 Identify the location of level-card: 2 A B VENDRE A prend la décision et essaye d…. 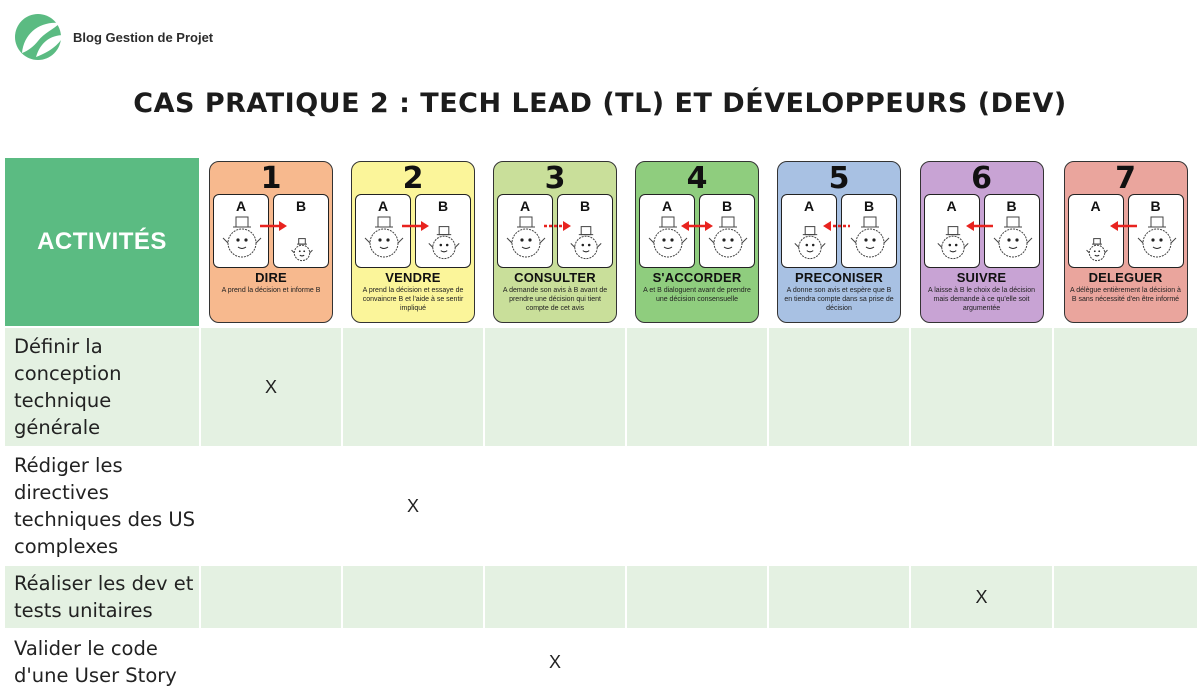
(413, 242).